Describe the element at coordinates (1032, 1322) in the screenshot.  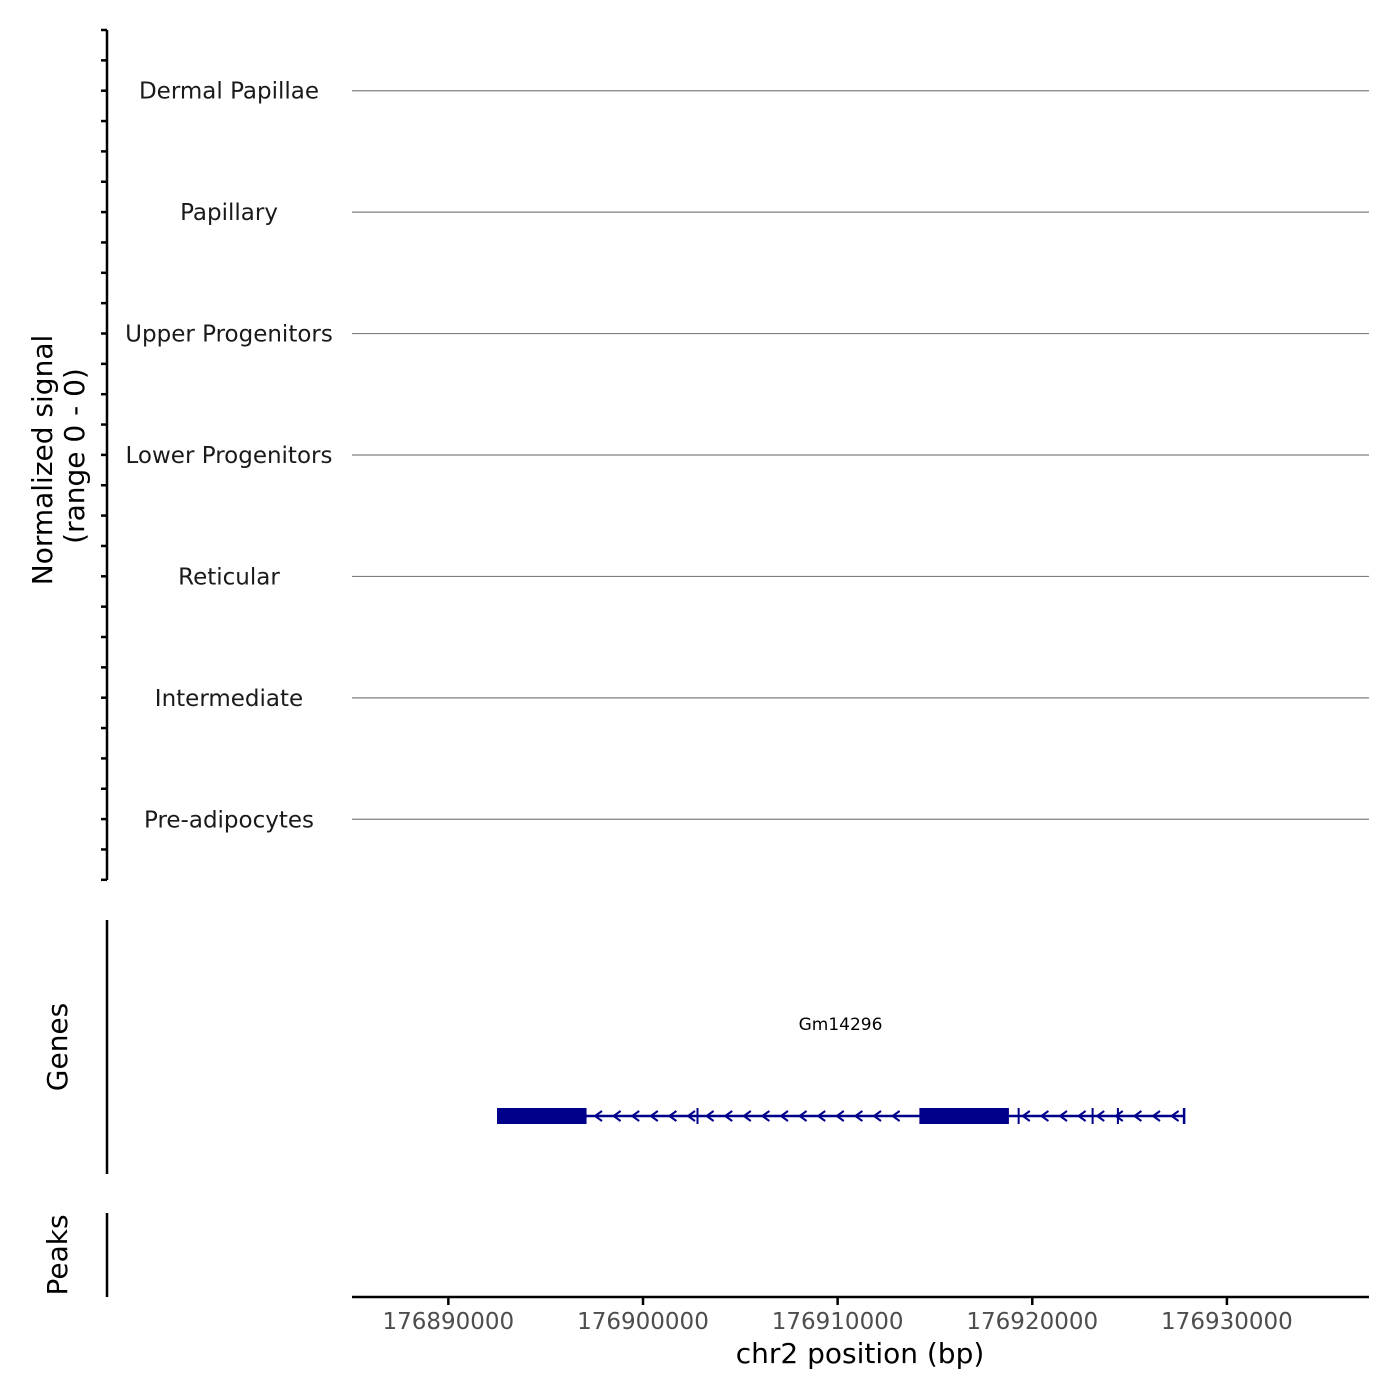
I see `x-tick-label: 176920000` at that location.